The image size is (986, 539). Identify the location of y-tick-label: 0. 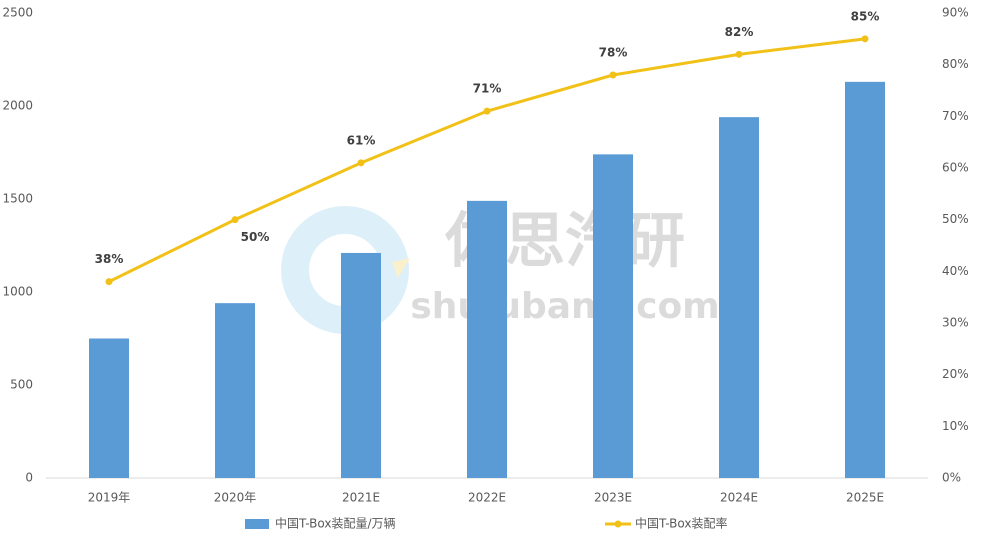
(29, 478).